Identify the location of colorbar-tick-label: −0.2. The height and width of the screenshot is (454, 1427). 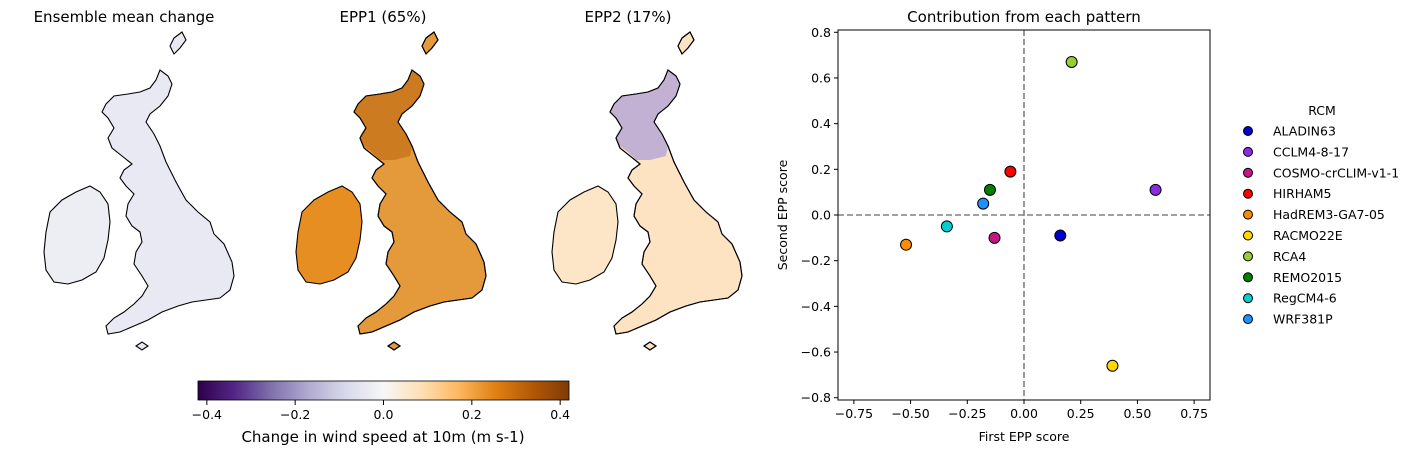
(295, 414).